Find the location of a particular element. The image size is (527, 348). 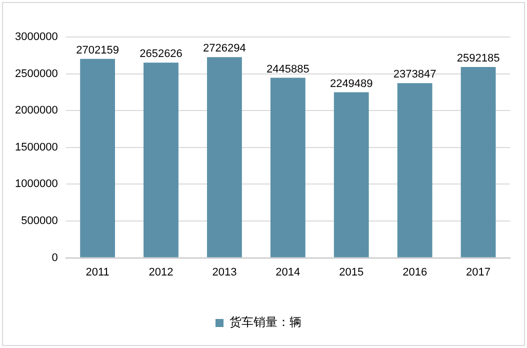

data-label: 2702159 is located at coordinates (97, 50).